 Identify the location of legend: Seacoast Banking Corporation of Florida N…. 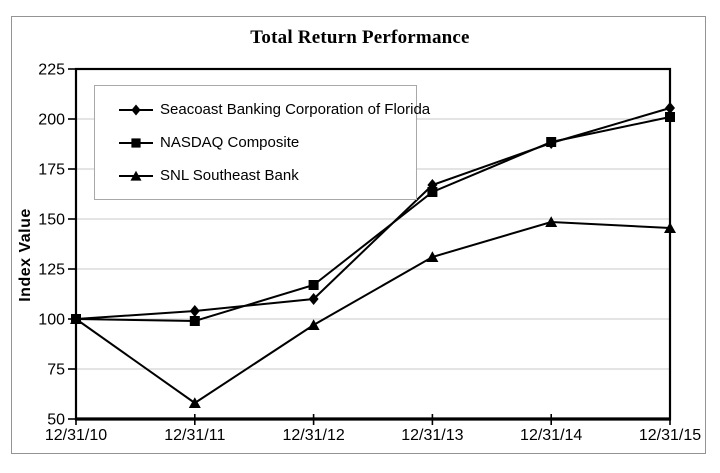
(262, 142).